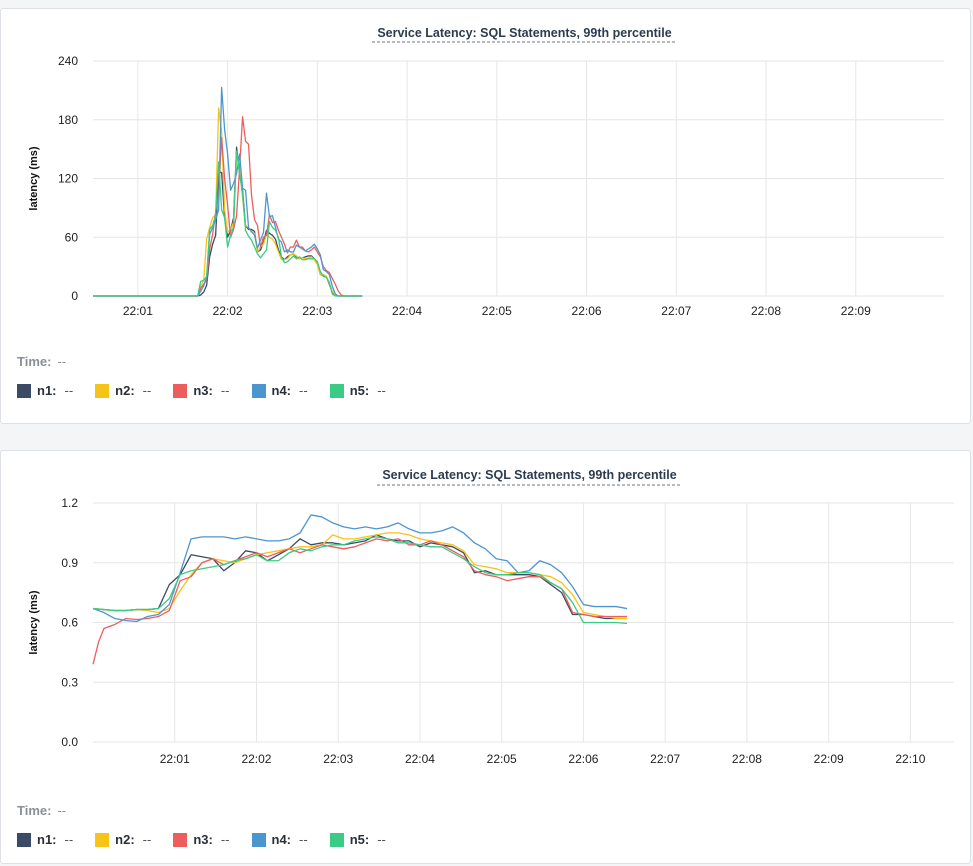 This screenshot has width=973, height=866. I want to click on series-line-n3, so click(360, 601).